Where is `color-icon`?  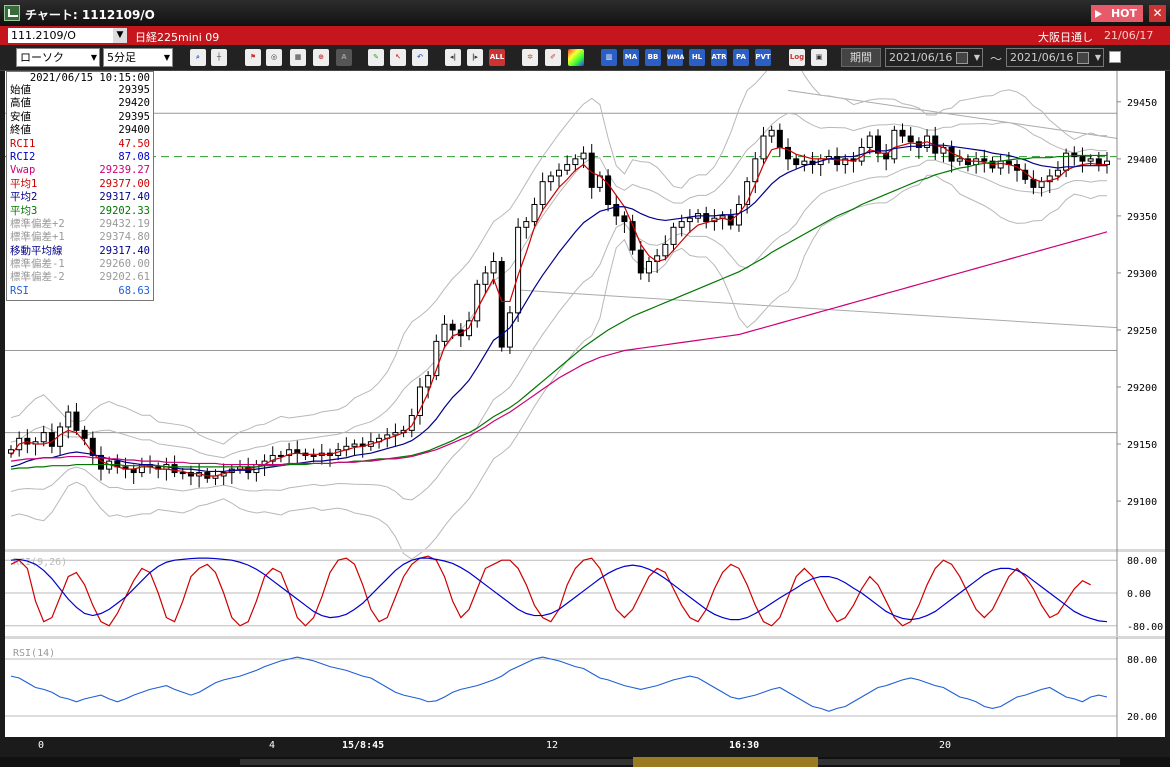 color-icon is located at coordinates (576, 57).